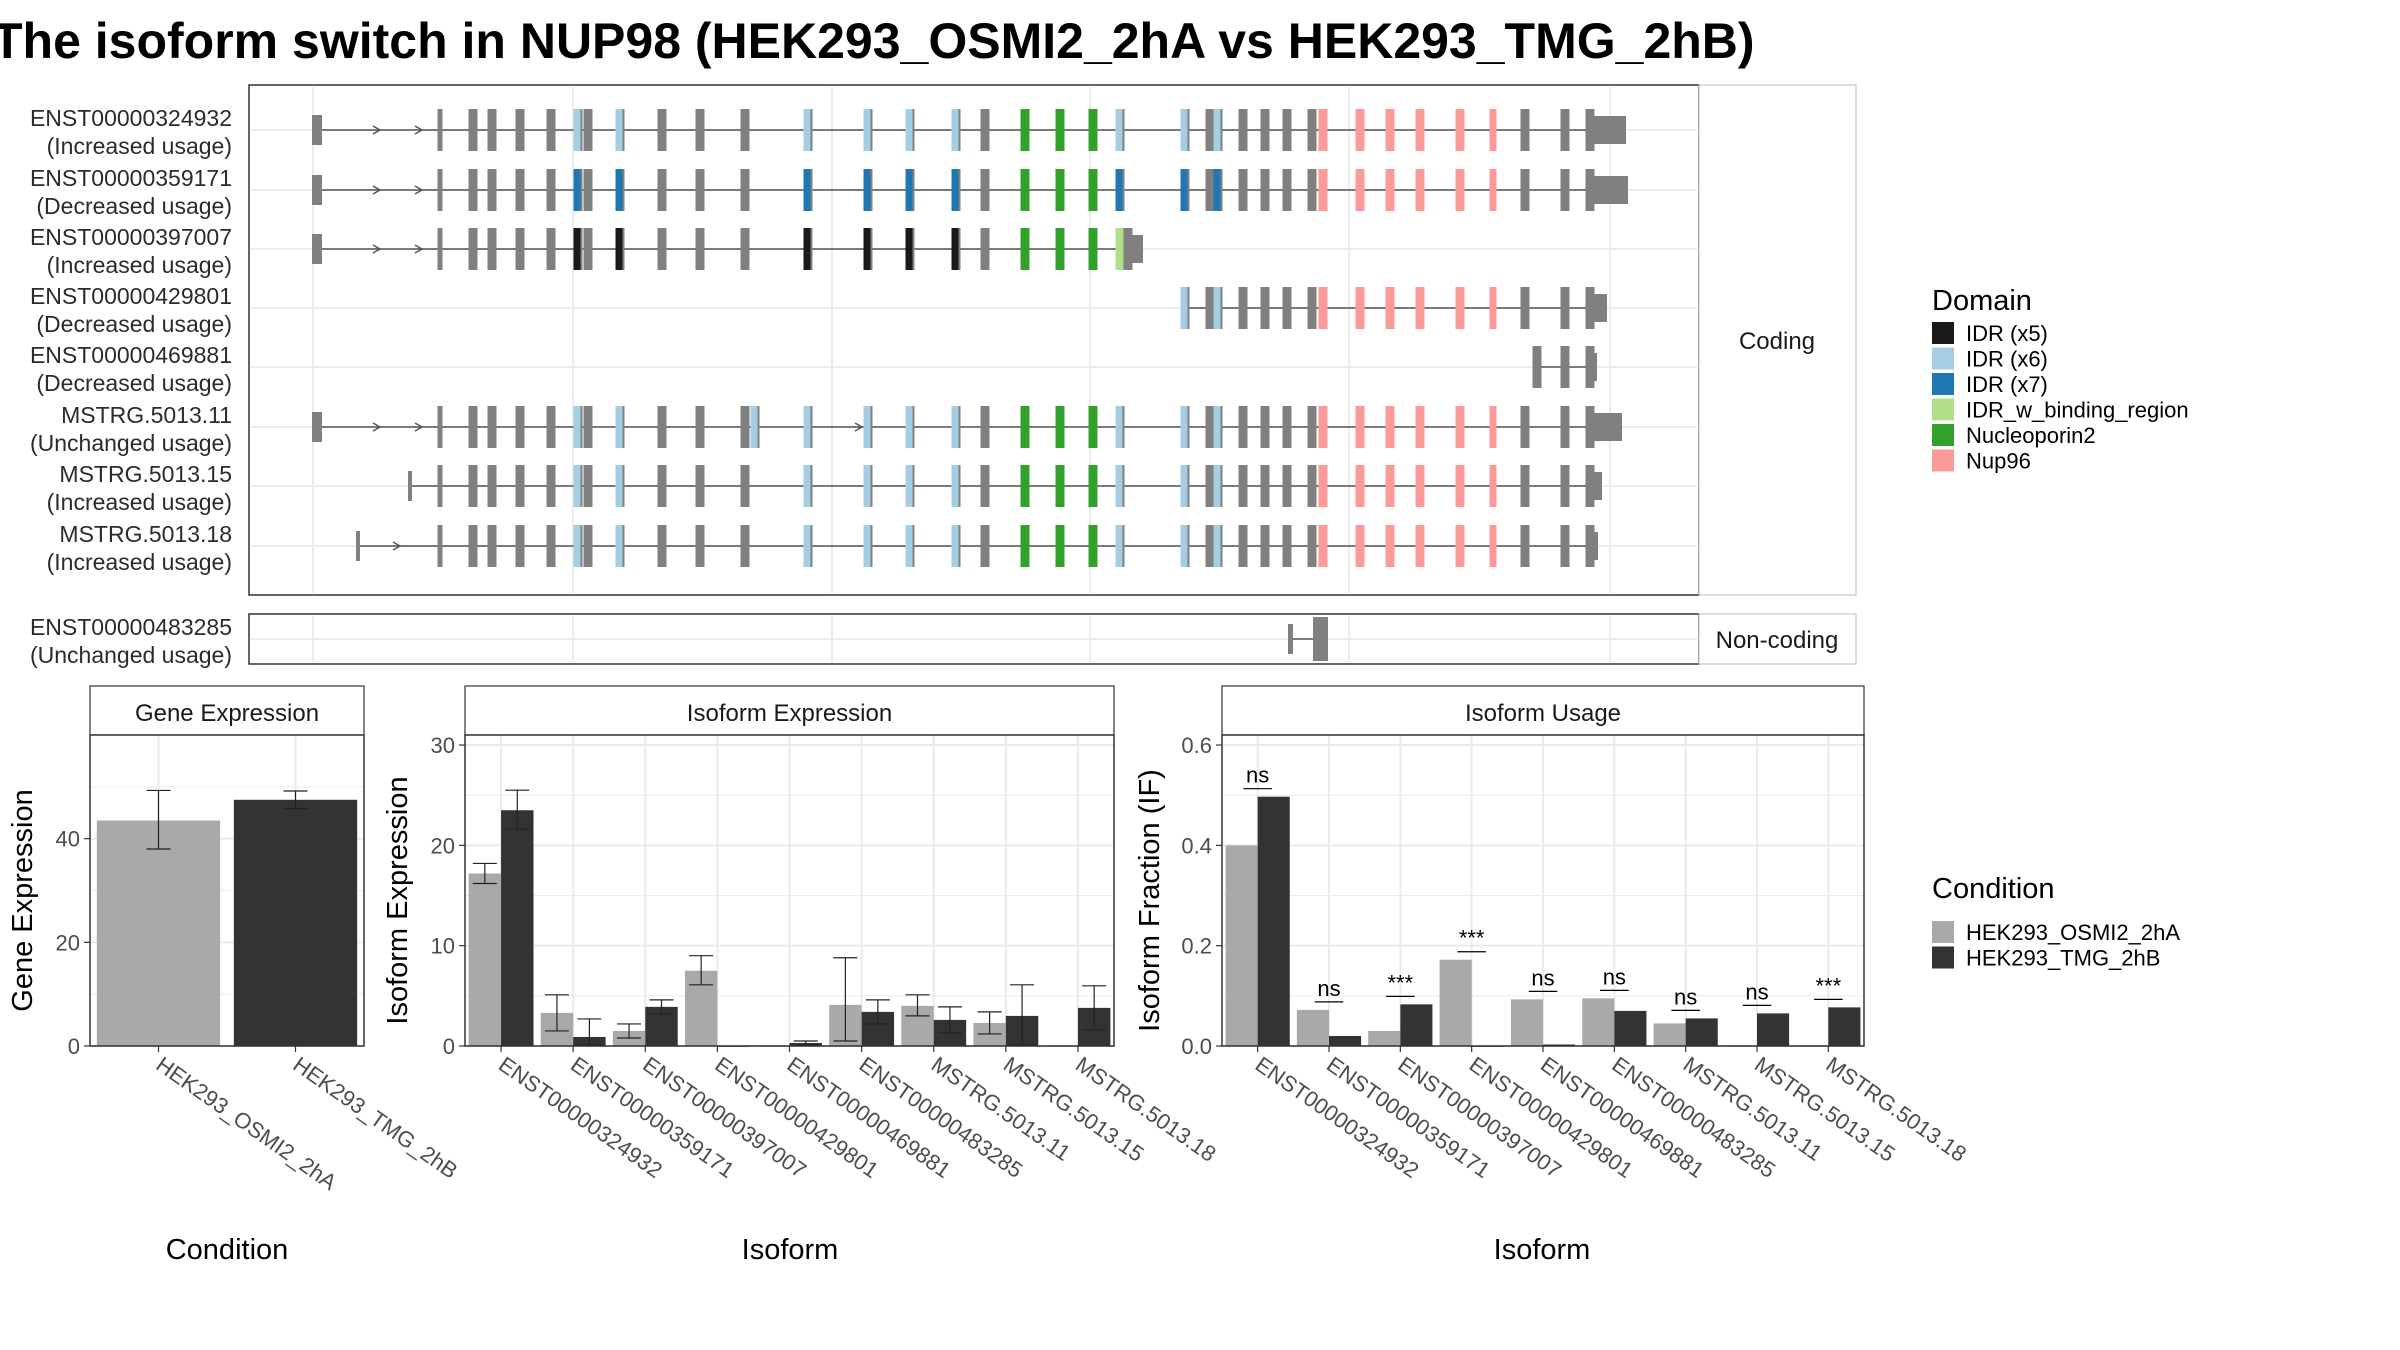 This screenshot has height=1350, width=2400. I want to click on x-axis-title: Isoform, so click(790, 1250).